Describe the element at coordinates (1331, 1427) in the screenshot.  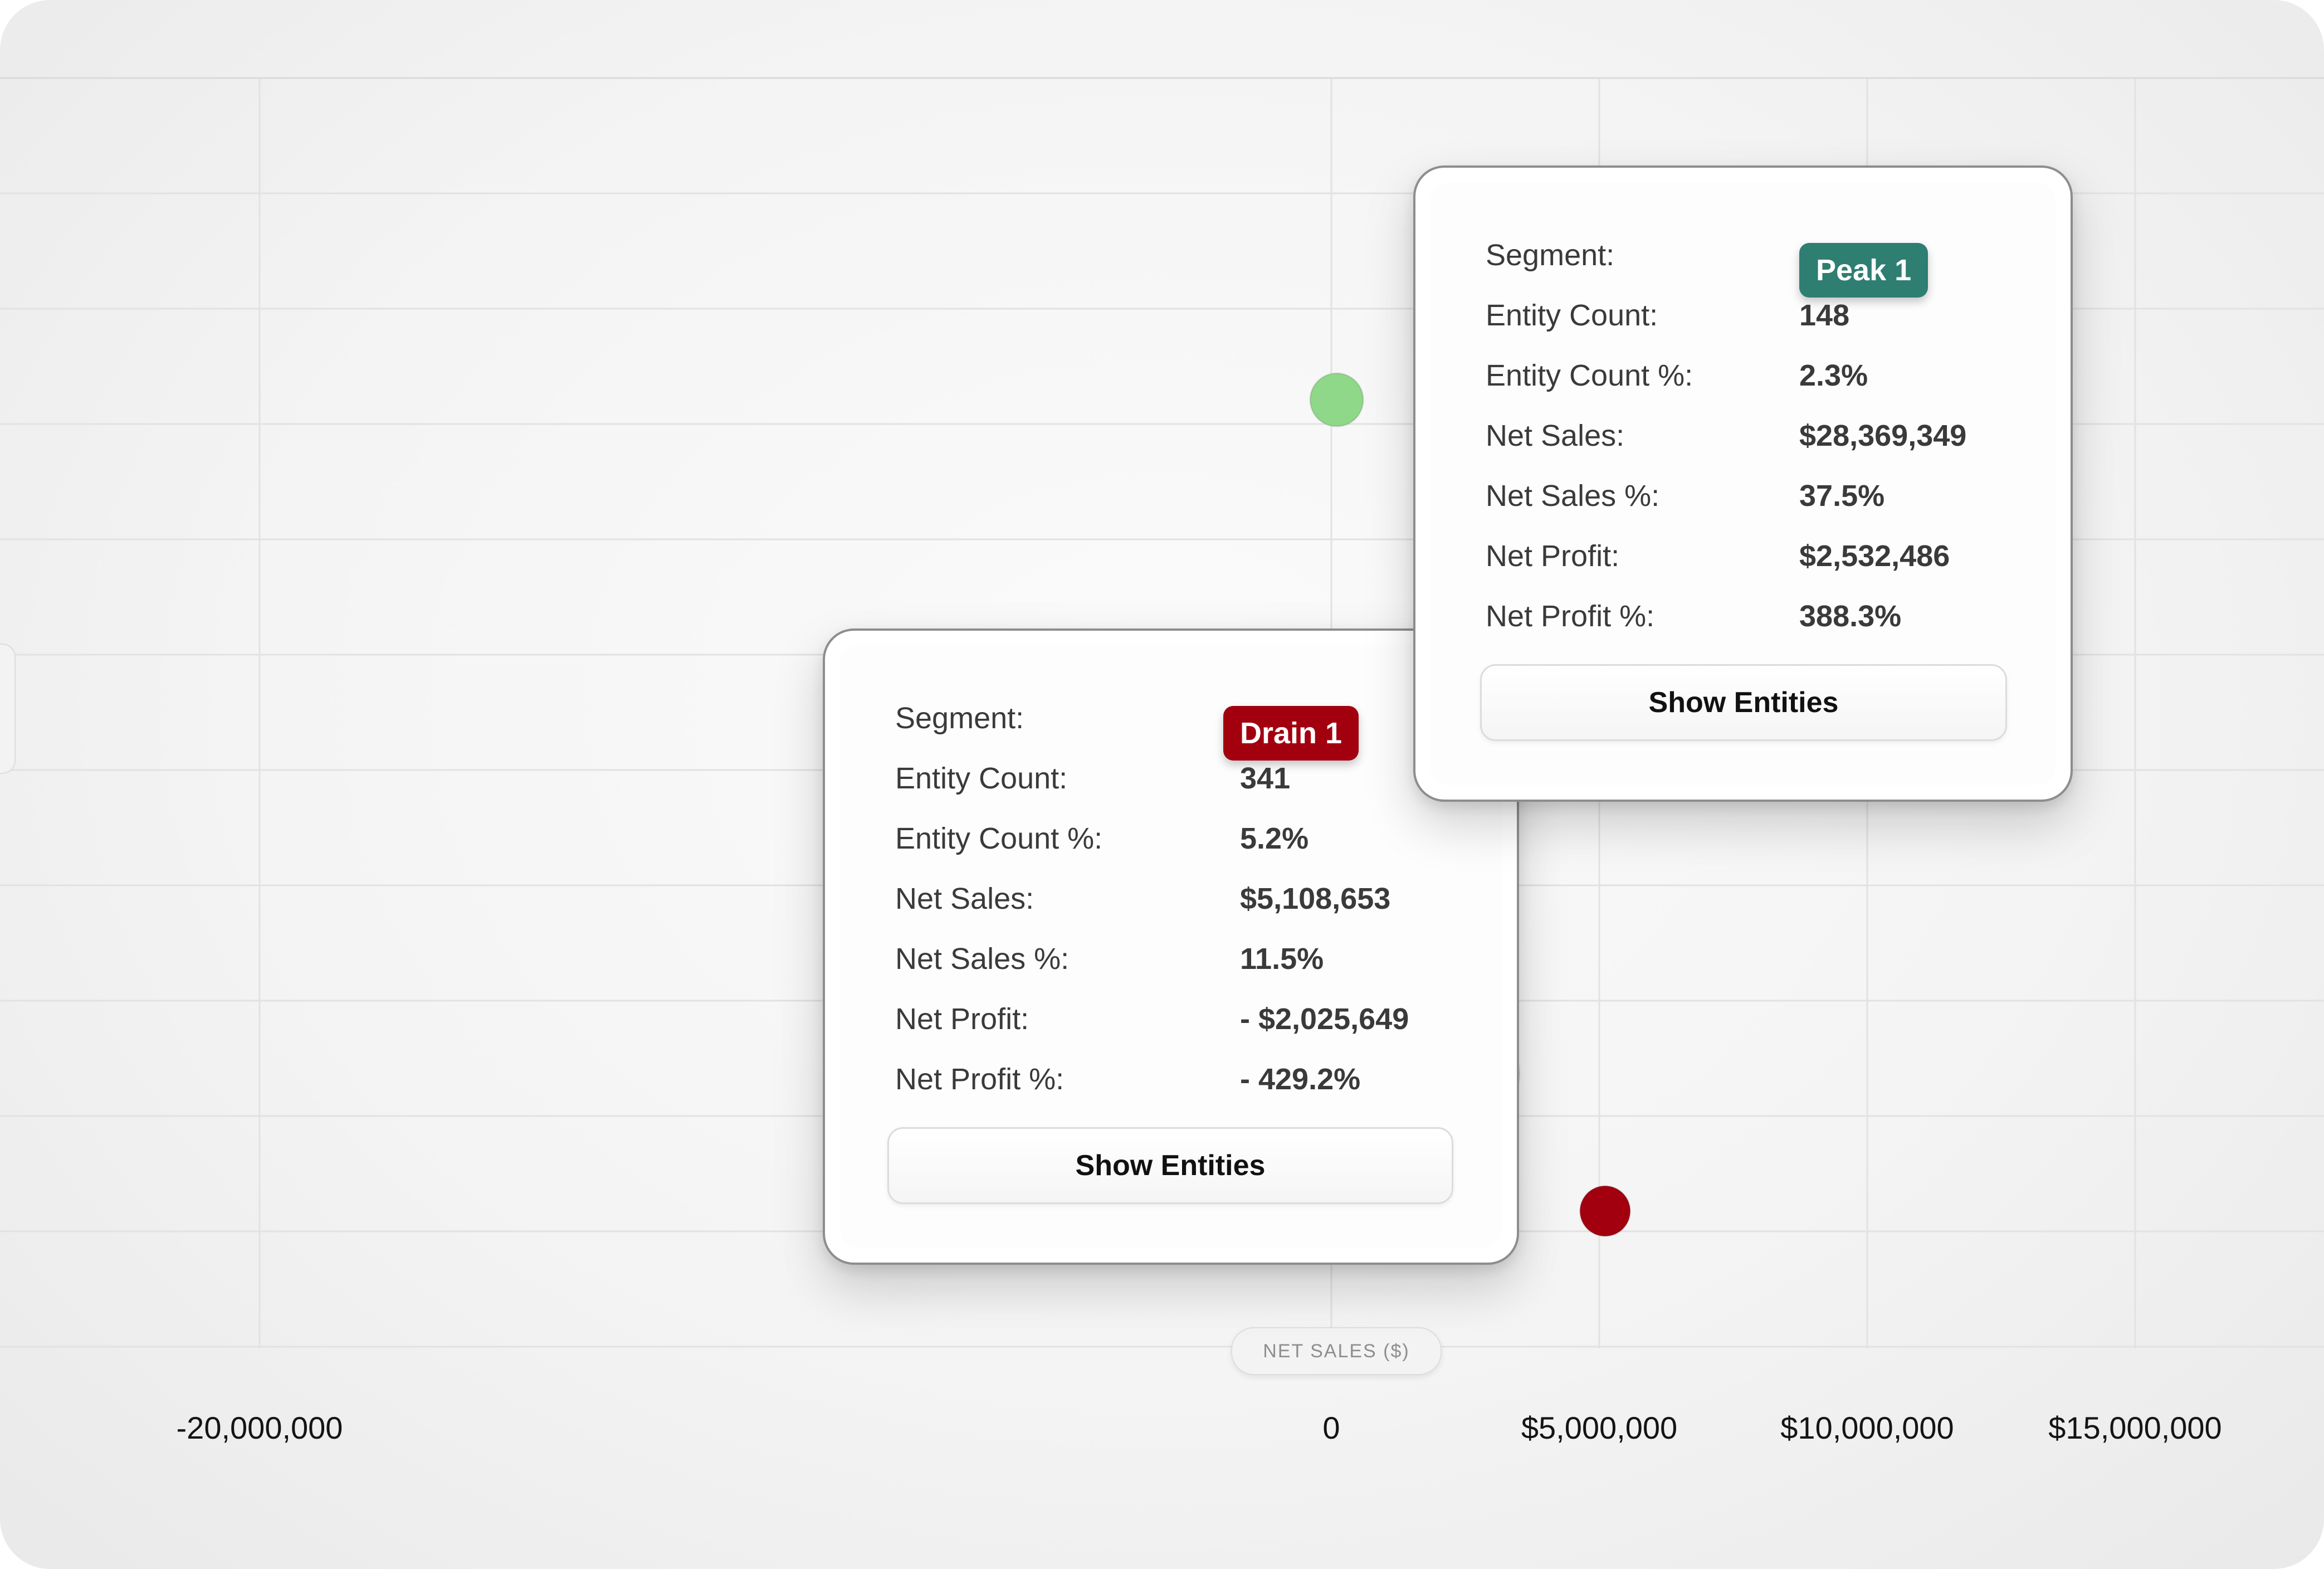
I see `x-tick-label: 0` at that location.